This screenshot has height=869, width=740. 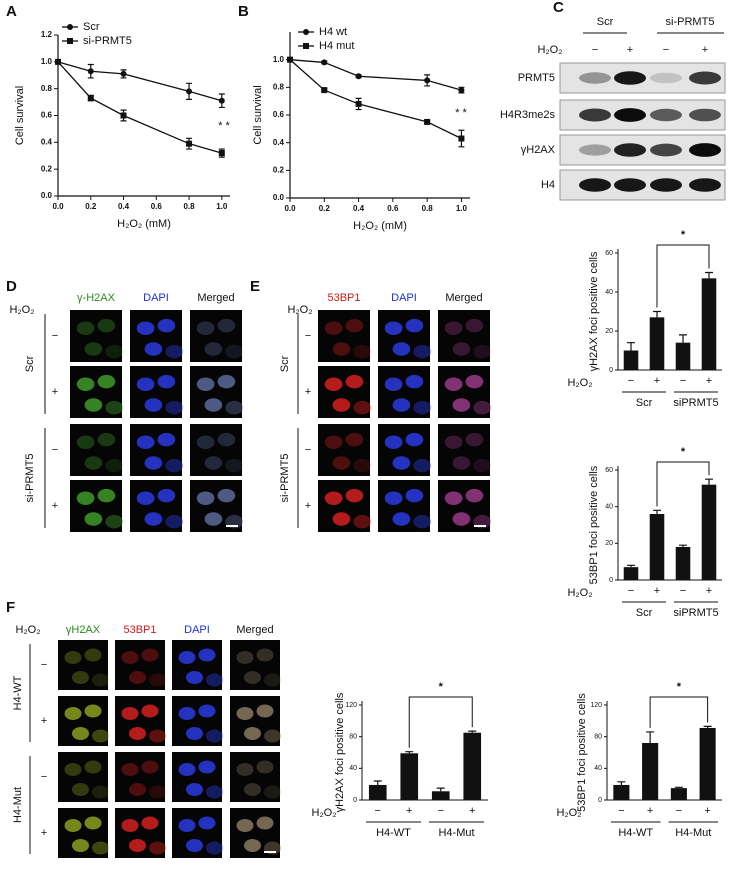 What do you see at coordinates (258, 114) in the screenshot?
I see `y-axis-label: Cell survival` at bounding box center [258, 114].